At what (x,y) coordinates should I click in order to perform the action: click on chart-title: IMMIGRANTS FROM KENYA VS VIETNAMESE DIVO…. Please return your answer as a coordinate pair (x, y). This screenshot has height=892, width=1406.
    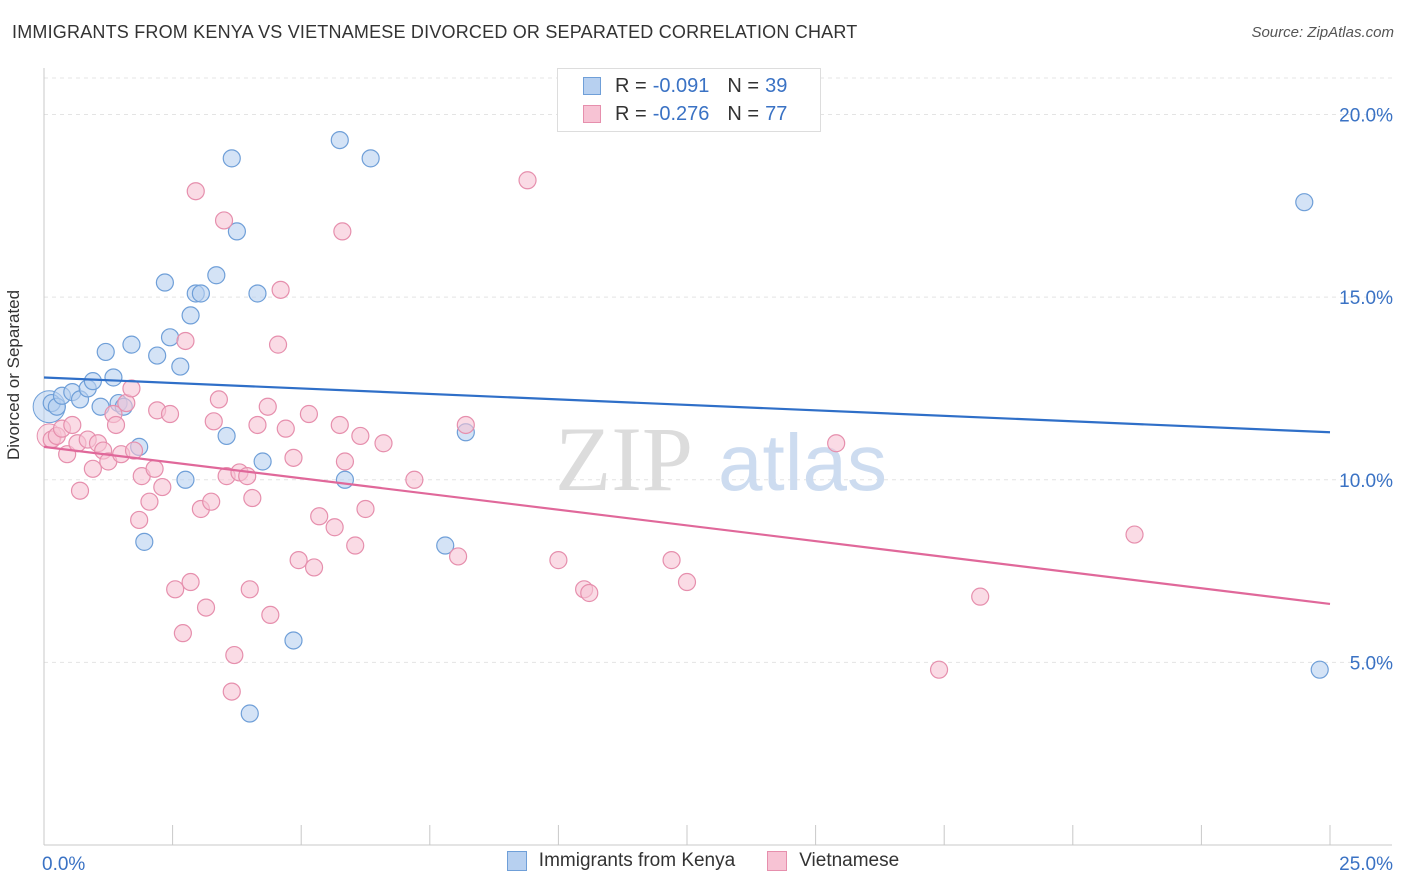
    Looking at the image, I should click on (435, 32).